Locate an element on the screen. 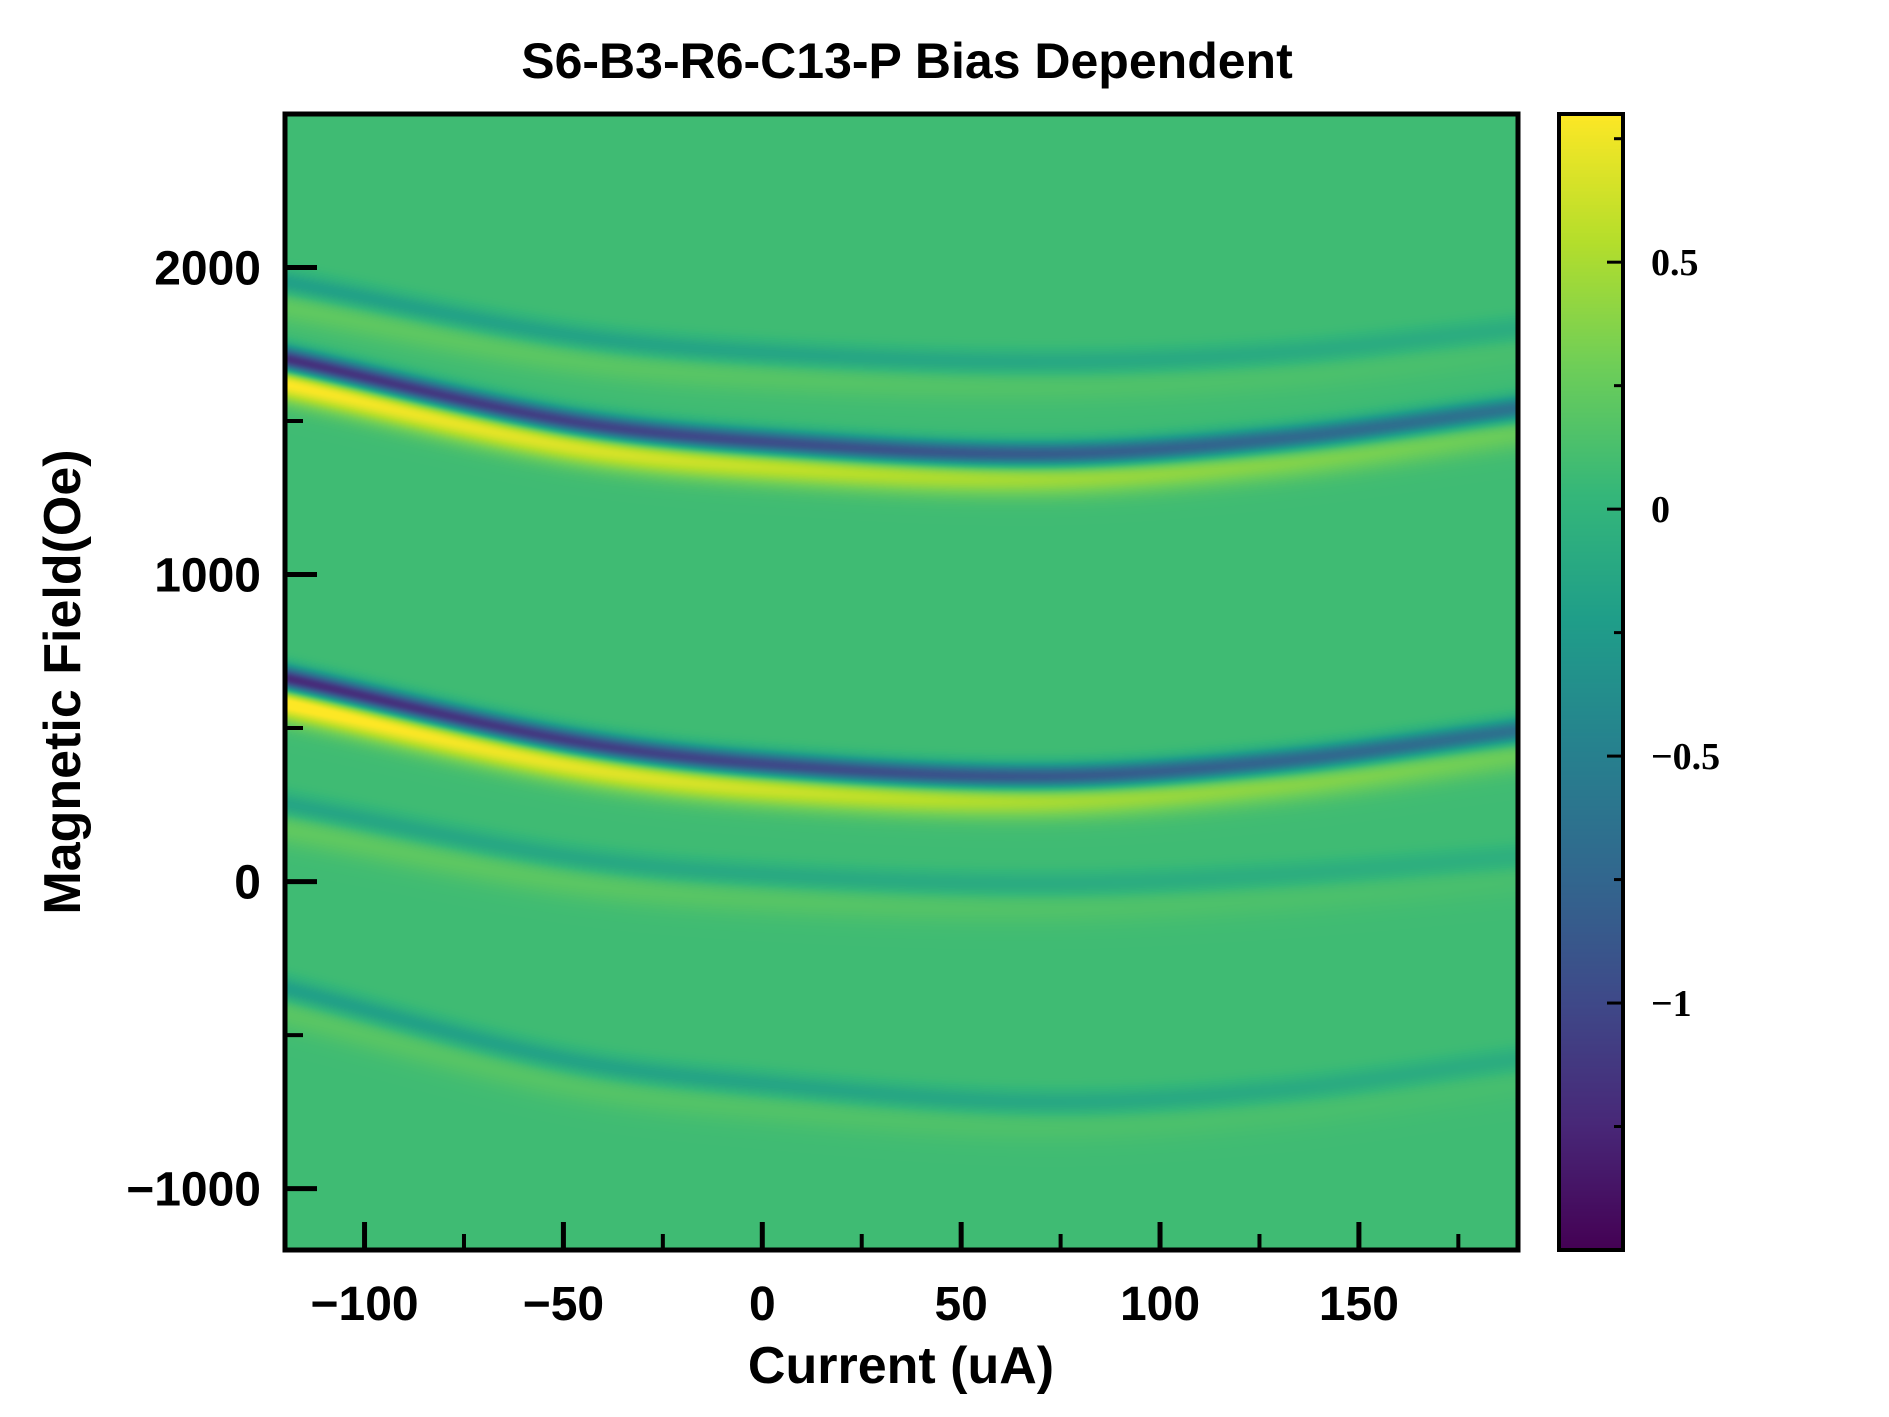 The image size is (1889, 1417). y-tick-label: −1000 is located at coordinates (193, 1190).